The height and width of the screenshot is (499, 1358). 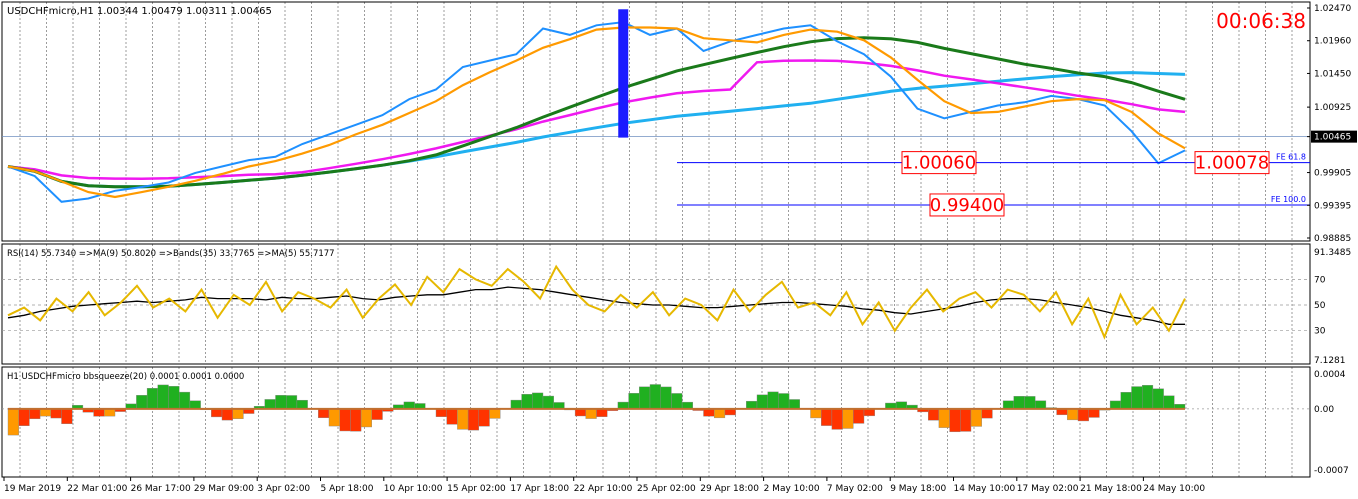 I want to click on rsi-tick-label: 30, so click(x=1320, y=332).